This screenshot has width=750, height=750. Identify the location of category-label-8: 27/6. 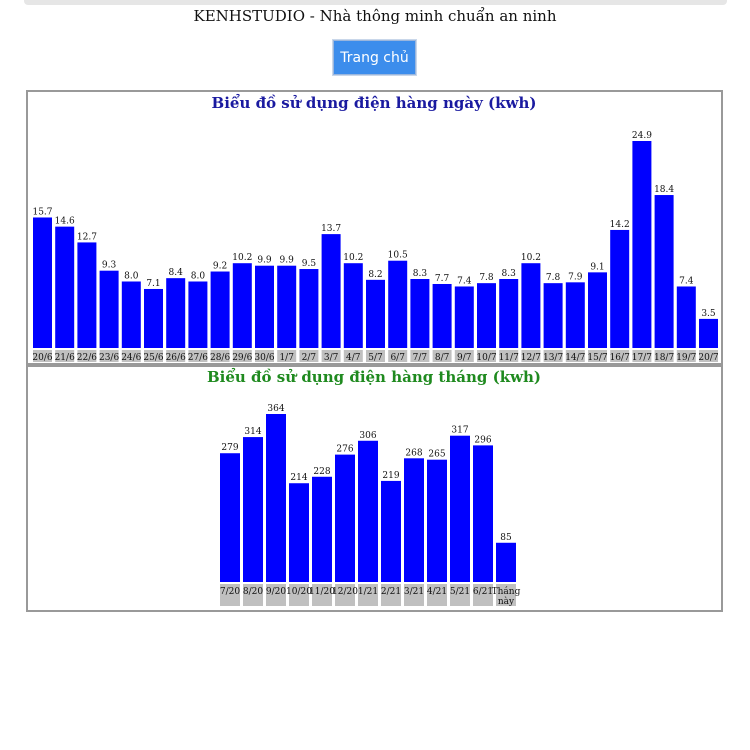
(198, 358).